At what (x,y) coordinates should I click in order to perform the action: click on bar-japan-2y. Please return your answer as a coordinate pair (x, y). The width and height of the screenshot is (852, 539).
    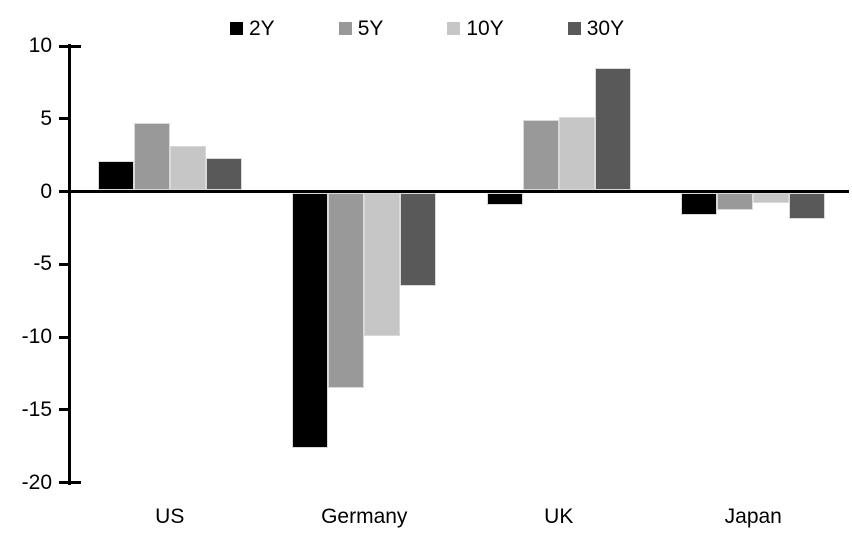
    Looking at the image, I should click on (699, 204).